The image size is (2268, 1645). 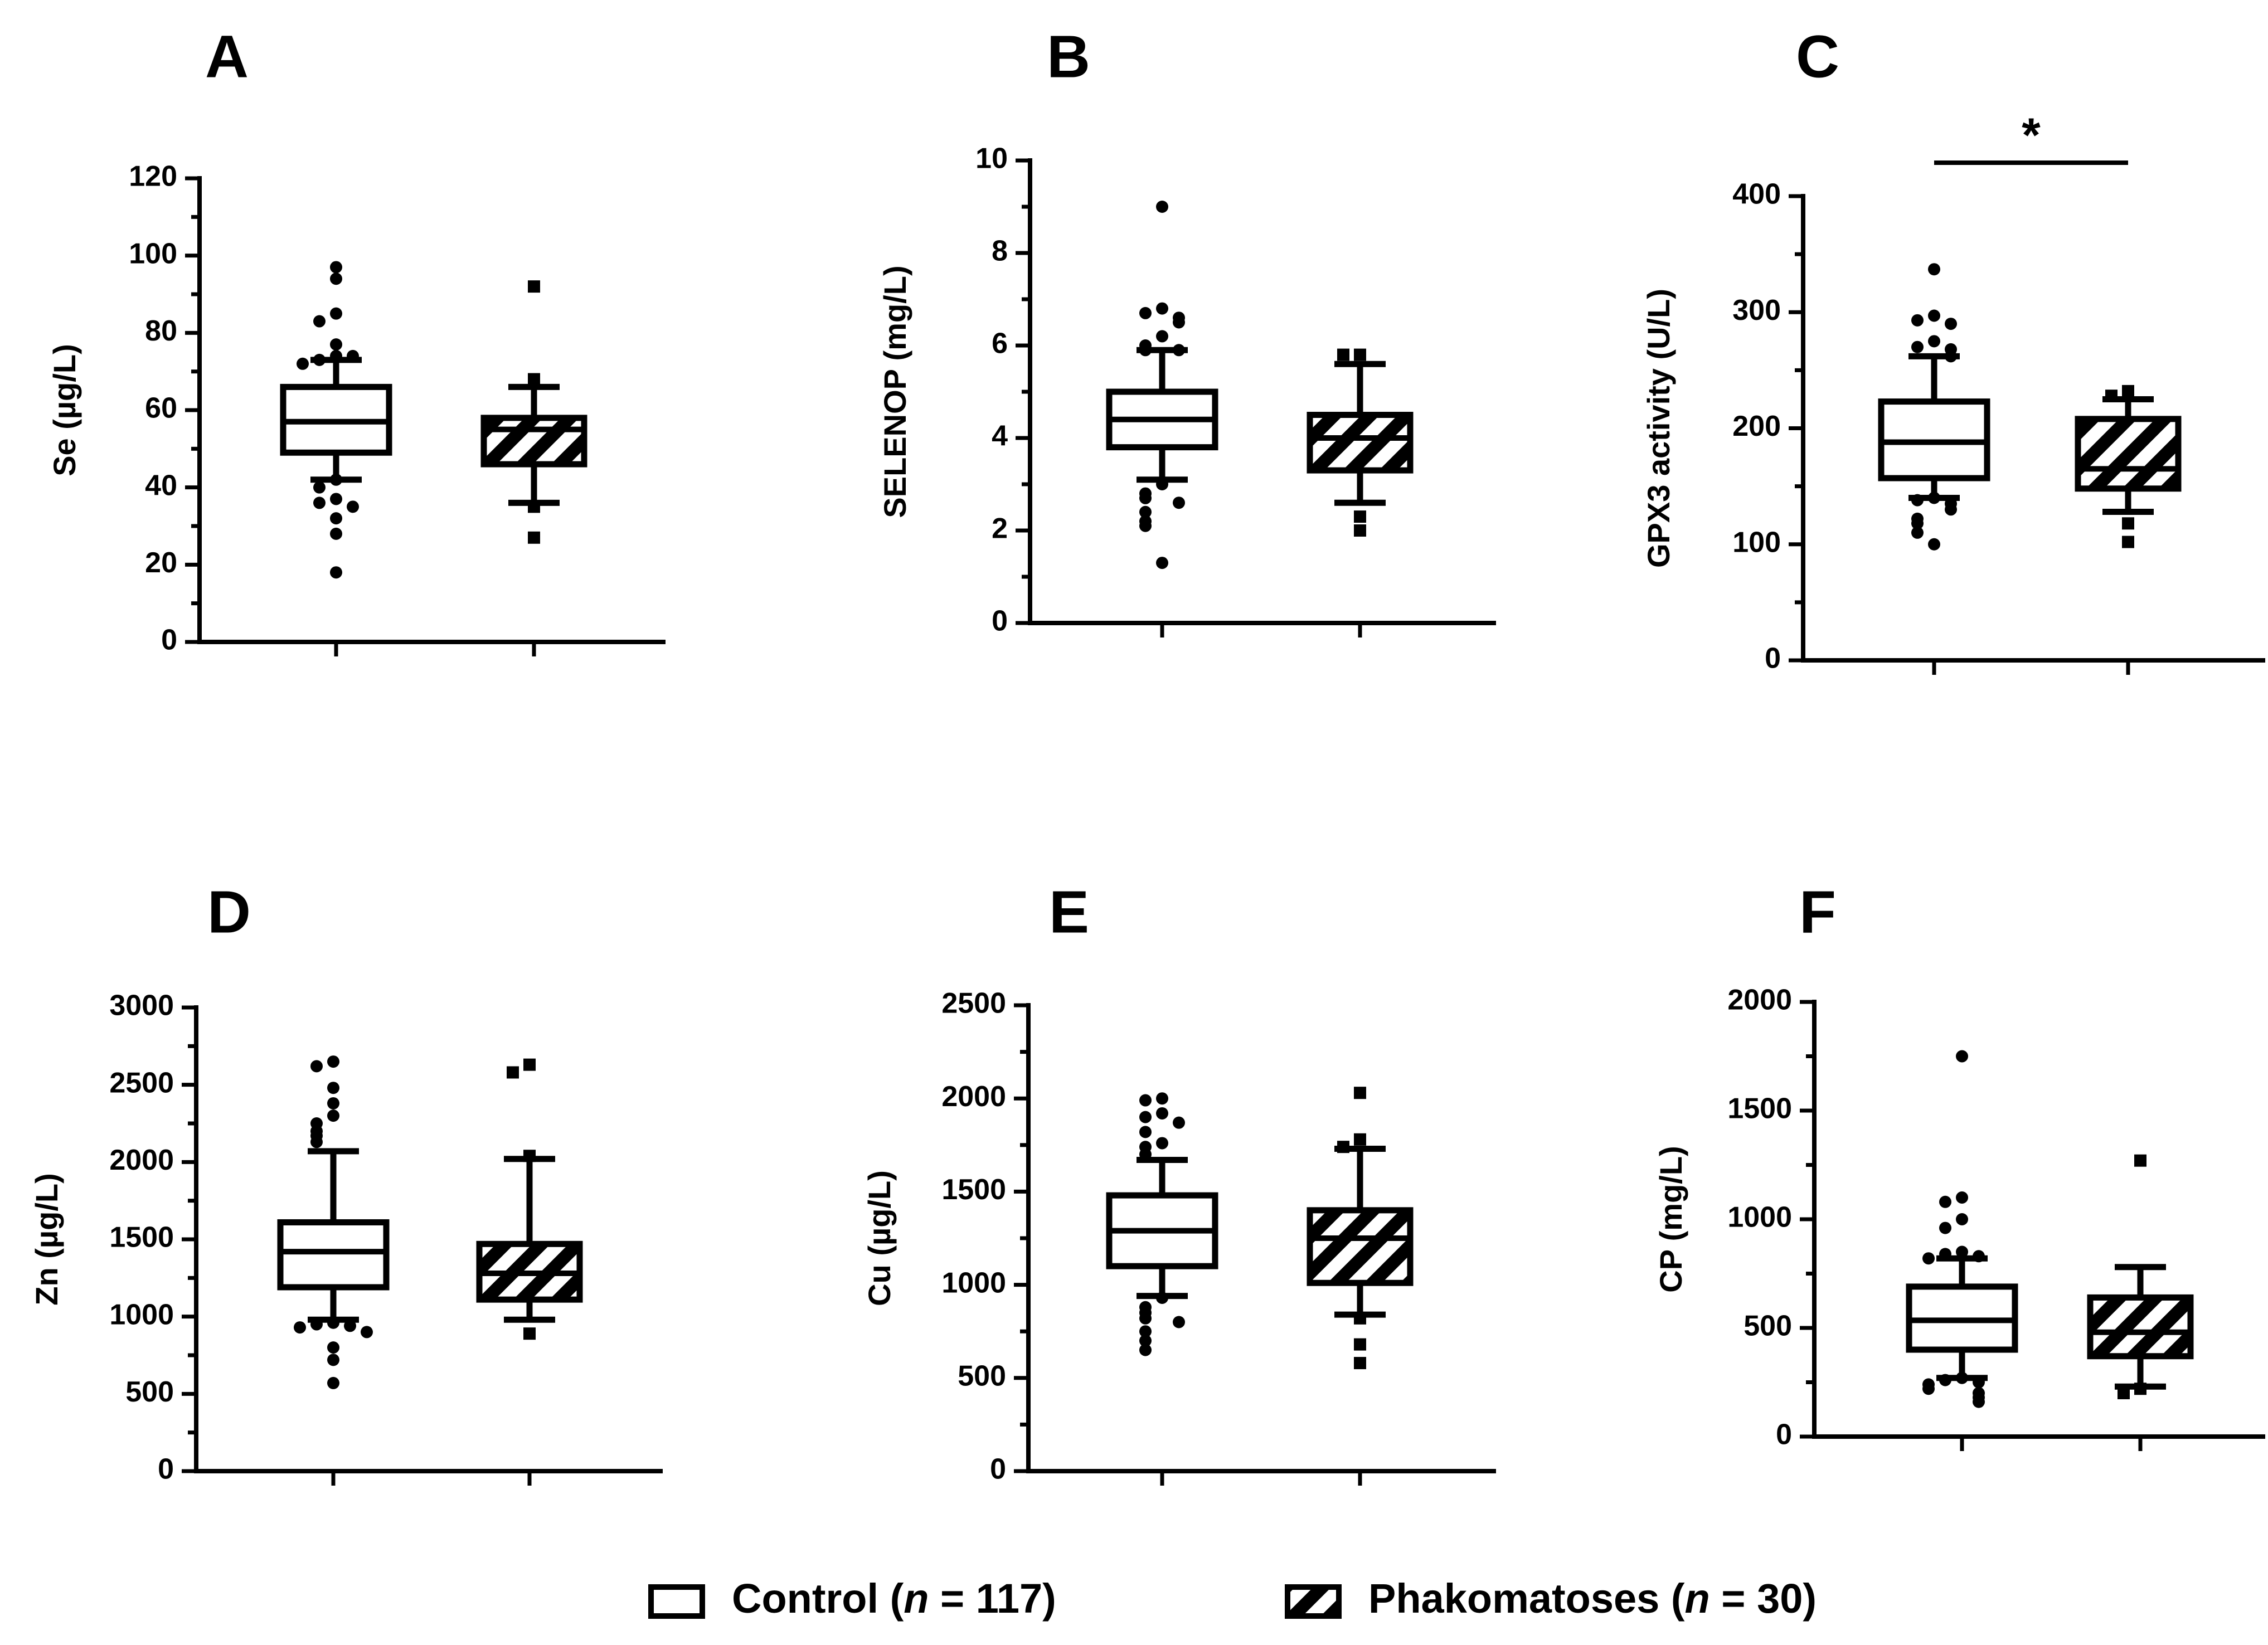 What do you see at coordinates (227, 56) in the screenshot?
I see `panel-letter: A` at bounding box center [227, 56].